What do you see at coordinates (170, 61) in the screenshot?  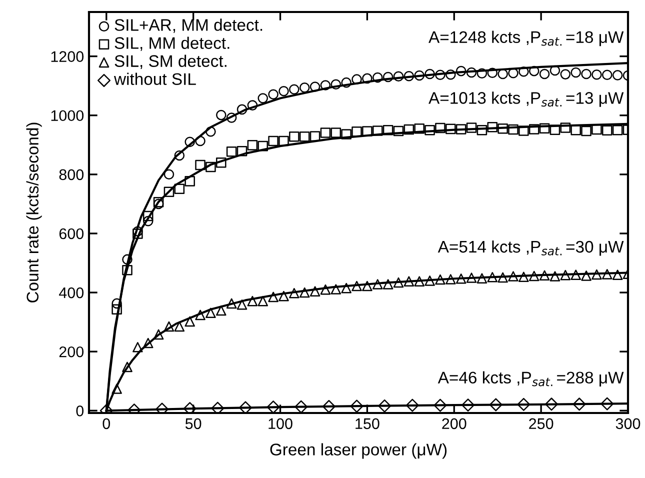 I see `legend-label: SIL, SM detect.` at bounding box center [170, 61].